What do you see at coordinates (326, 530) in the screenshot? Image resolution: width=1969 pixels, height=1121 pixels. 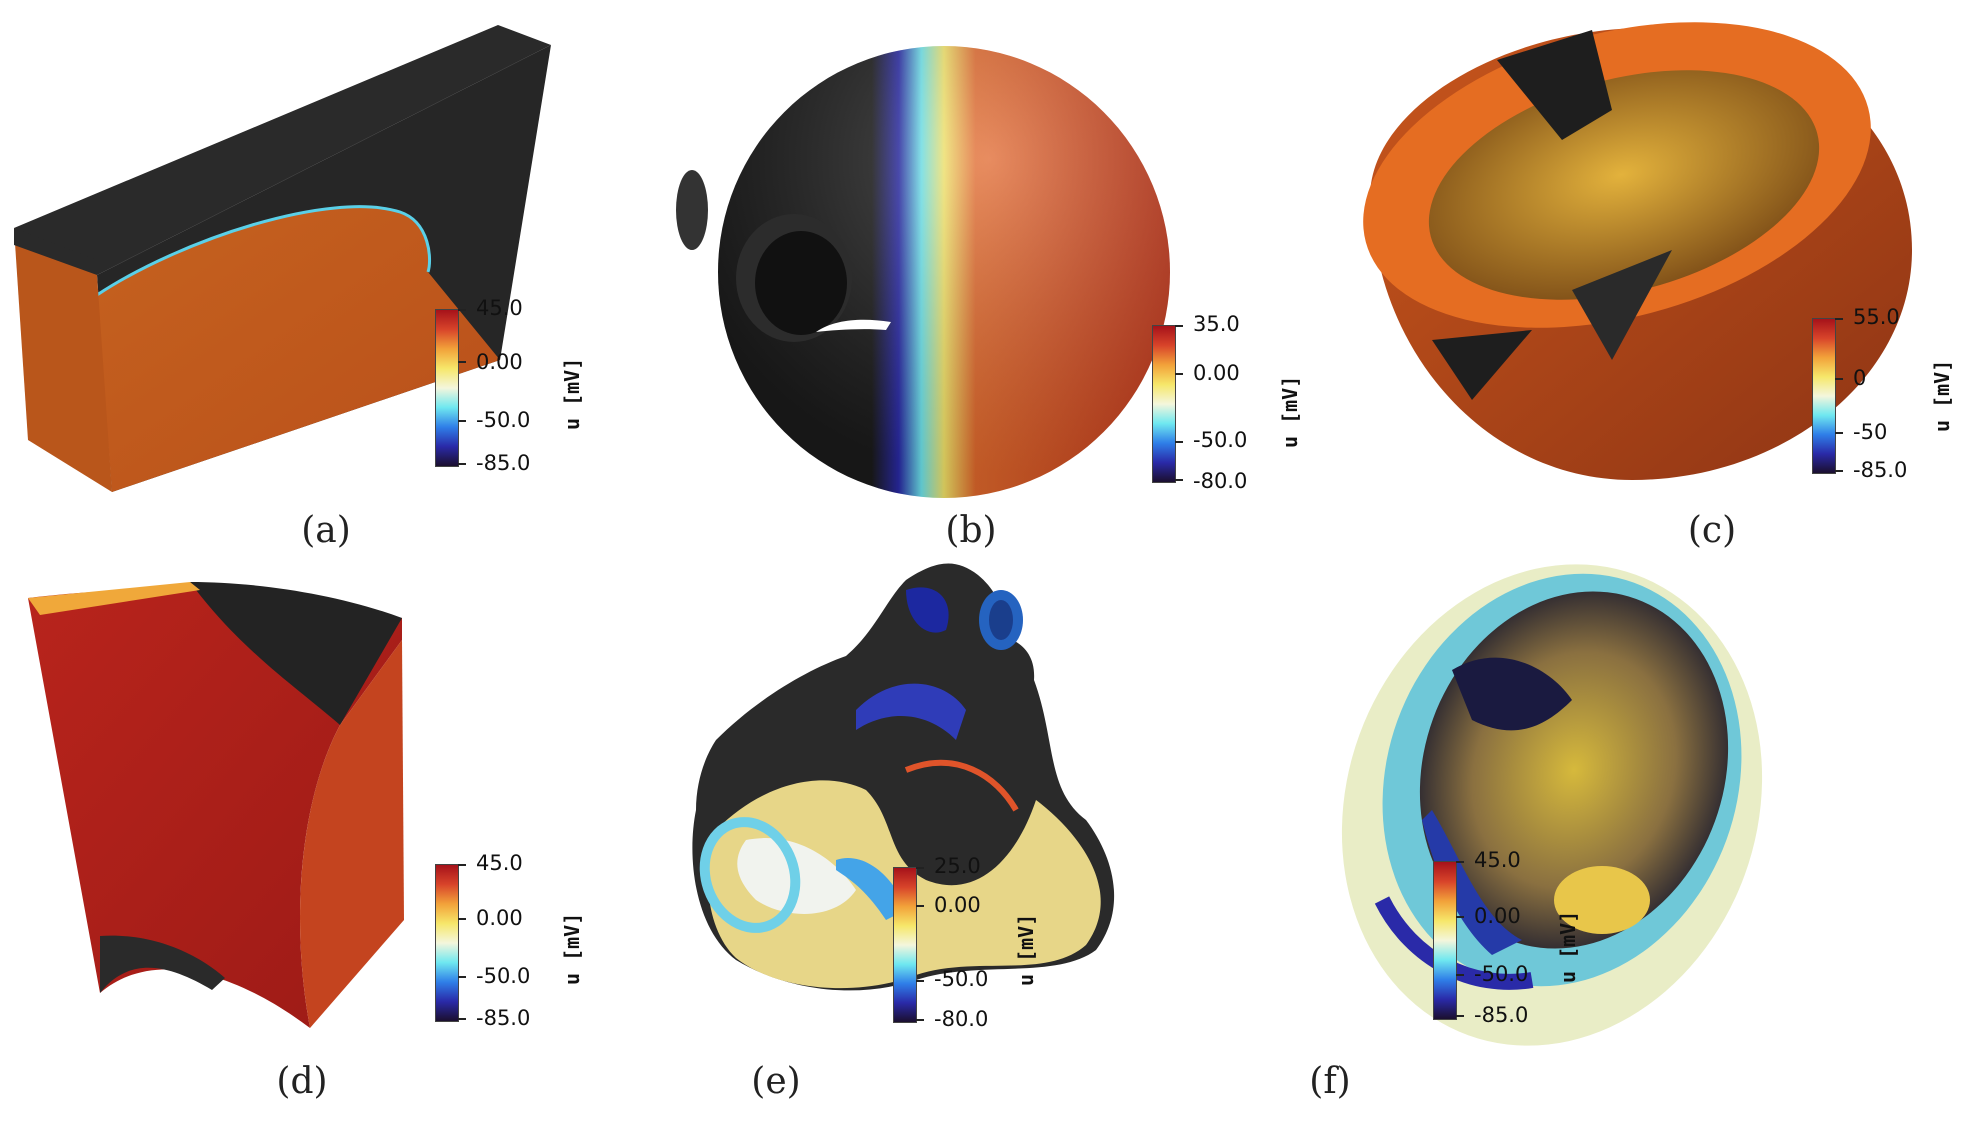 I see `caption-a: (a)` at bounding box center [326, 530].